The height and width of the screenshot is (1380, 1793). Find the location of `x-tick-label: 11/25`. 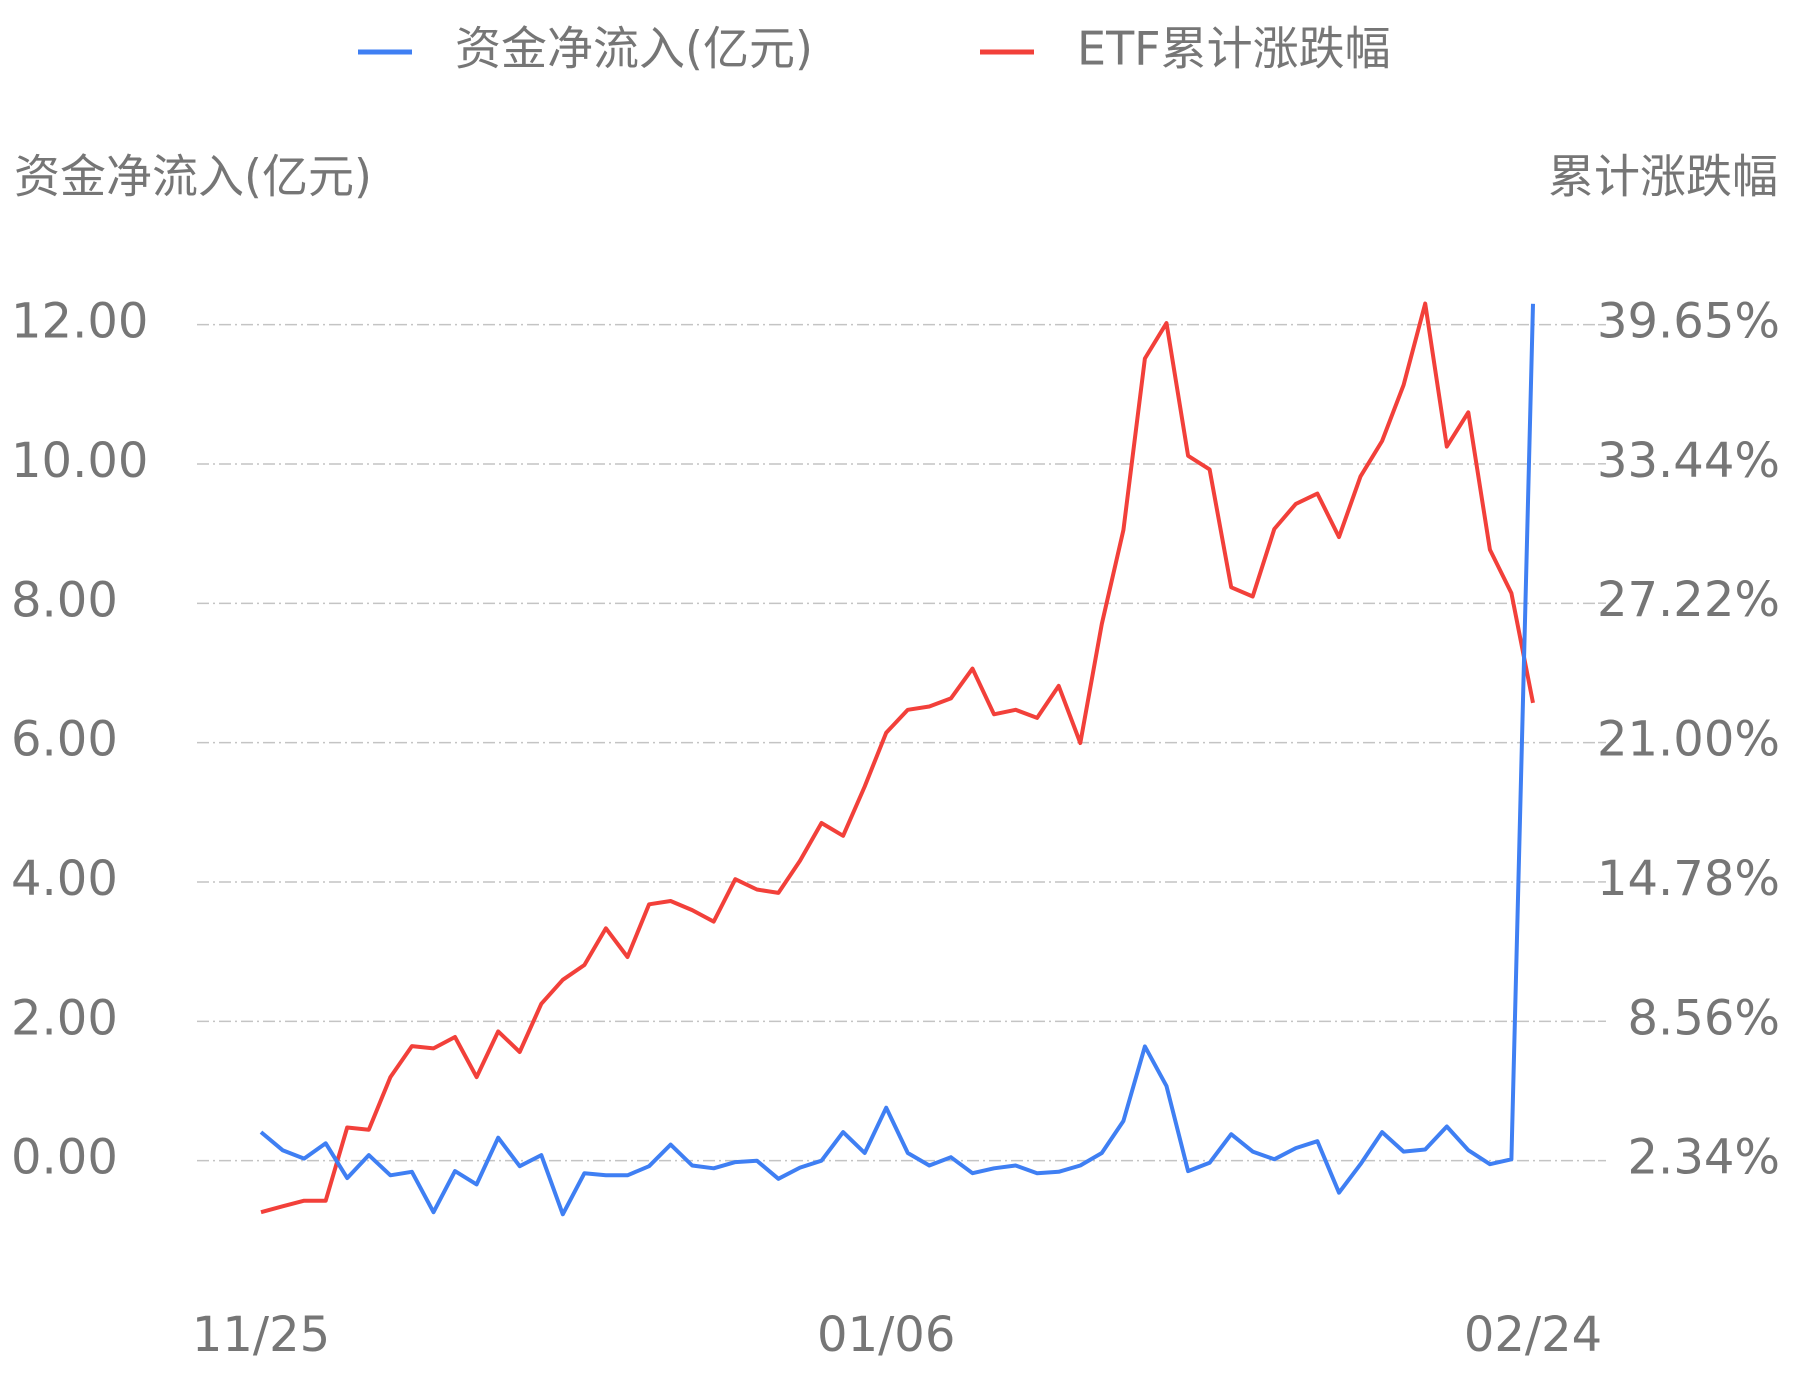

x-tick-label: 11/25 is located at coordinates (261, 1335).